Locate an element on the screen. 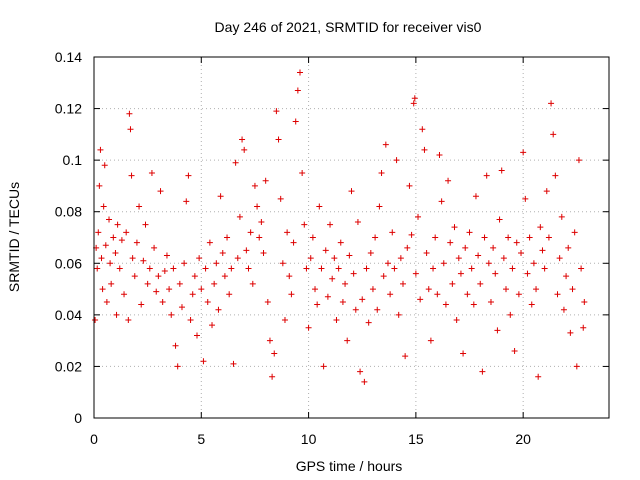  y-tick-label: 0.14 is located at coordinates (68, 57).